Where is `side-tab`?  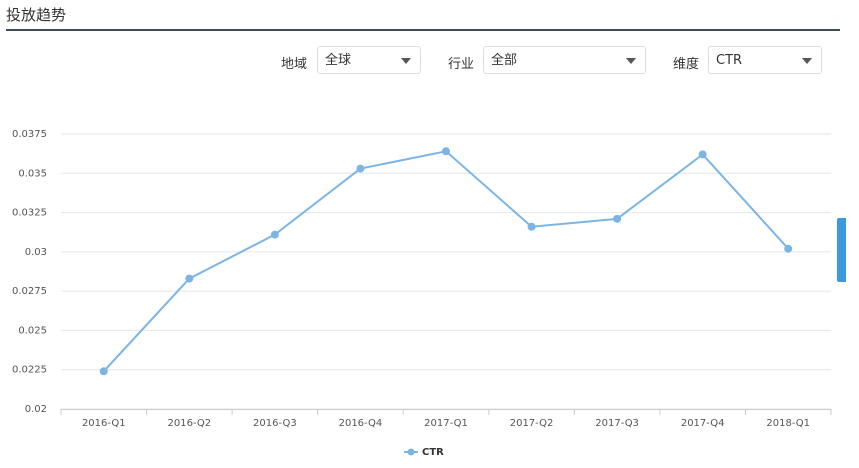
side-tab is located at coordinates (841, 250).